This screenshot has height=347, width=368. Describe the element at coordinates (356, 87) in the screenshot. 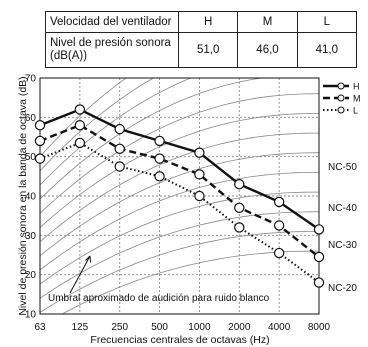

I see `legend-label: H` at that location.